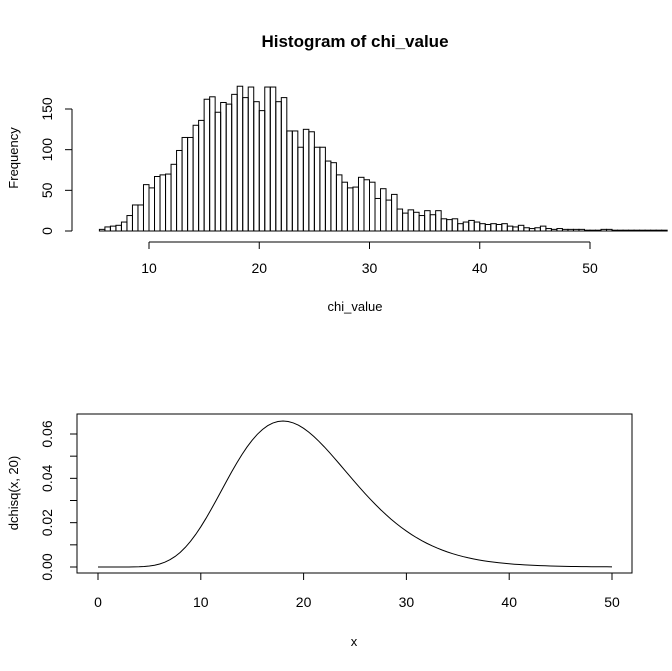 Image resolution: width=672 pixels, height=671 pixels. What do you see at coordinates (47, 433) in the screenshot?
I see `density-y-tick-label: 0.06` at bounding box center [47, 433].